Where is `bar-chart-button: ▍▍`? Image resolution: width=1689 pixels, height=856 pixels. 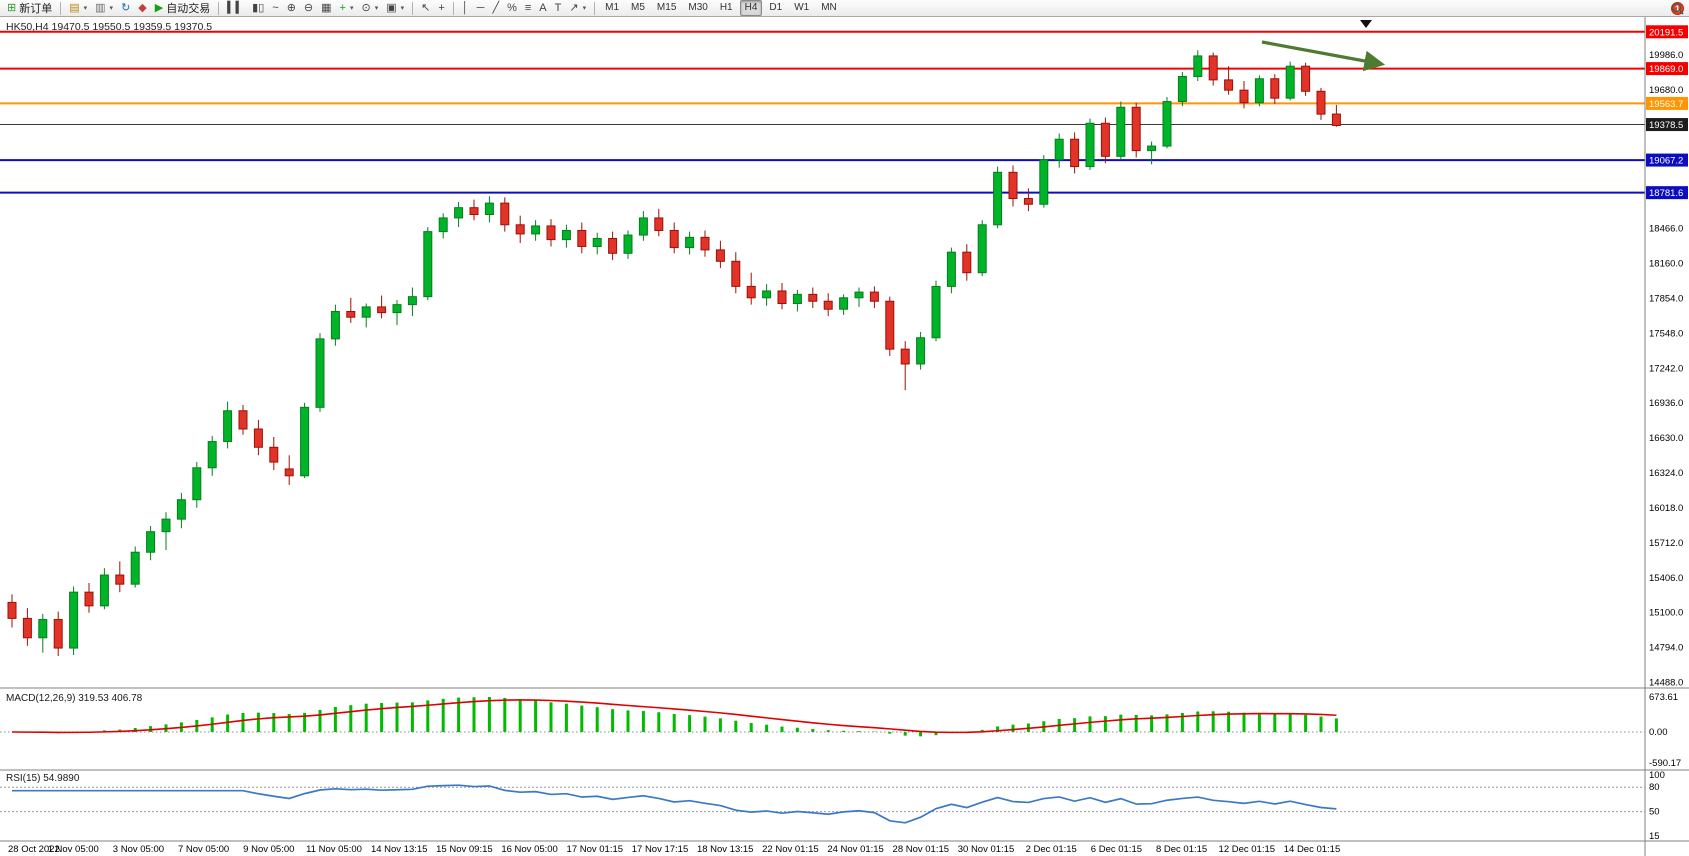
bar-chart-button: ▍▍ is located at coordinates (235, 8).